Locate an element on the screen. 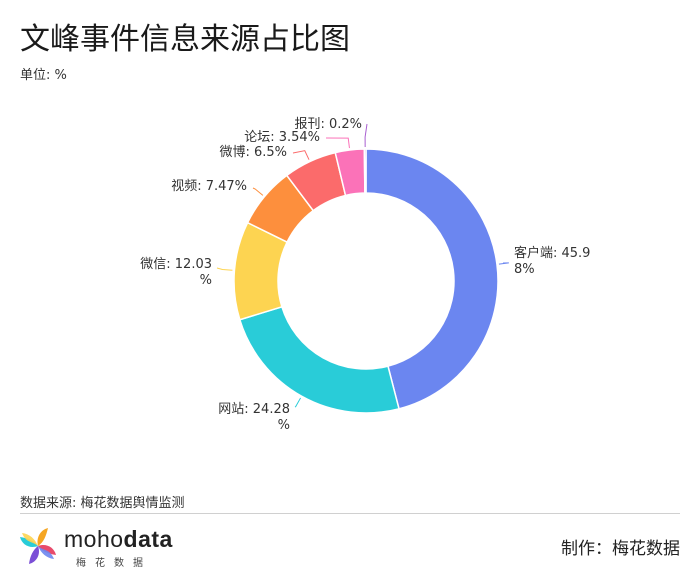 This screenshot has height=576, width=700. leader-line-微信 is located at coordinates (224, 269).